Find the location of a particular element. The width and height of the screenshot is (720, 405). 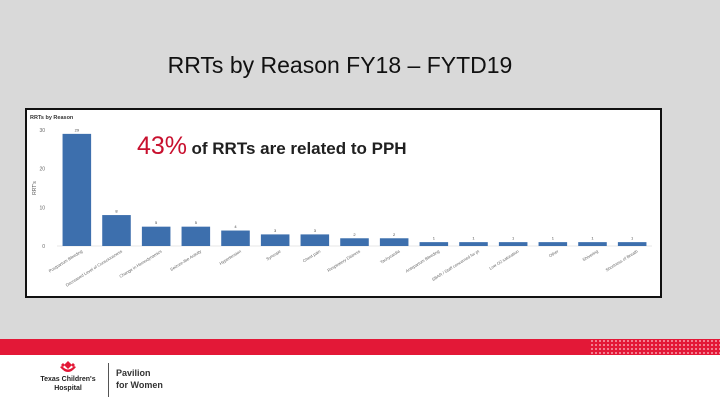

logo-line-1: Texas Children's is located at coordinates (68, 379).